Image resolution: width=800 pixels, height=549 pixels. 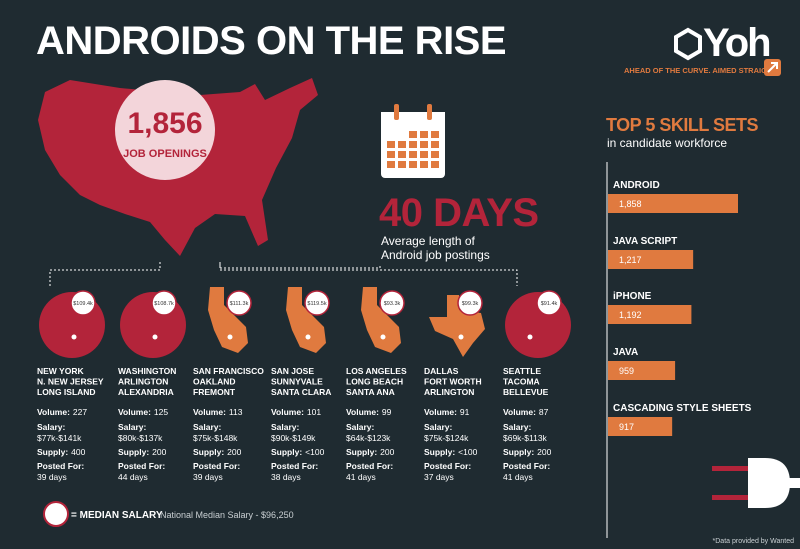 What do you see at coordinates (435, 255) in the screenshot?
I see `days-line: Android job postings` at bounding box center [435, 255].